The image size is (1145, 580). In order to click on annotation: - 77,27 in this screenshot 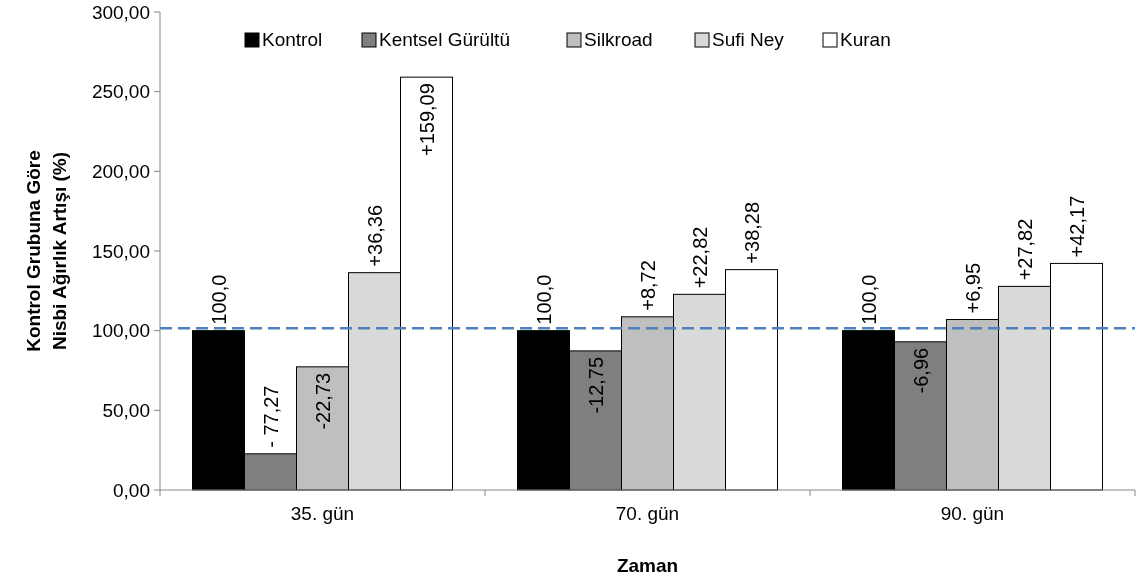, I will do `click(270, 416)`.